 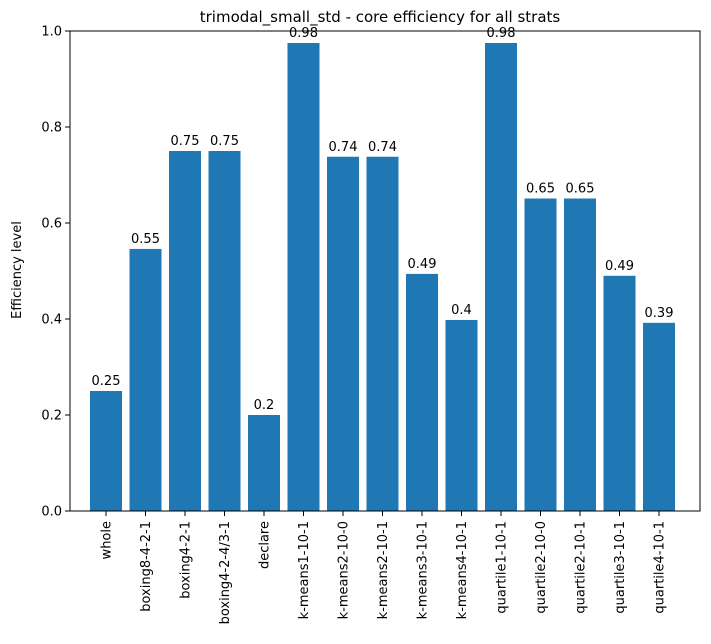 I want to click on x-tick-label: boxing4-2-4/3-1, so click(x=225, y=572).